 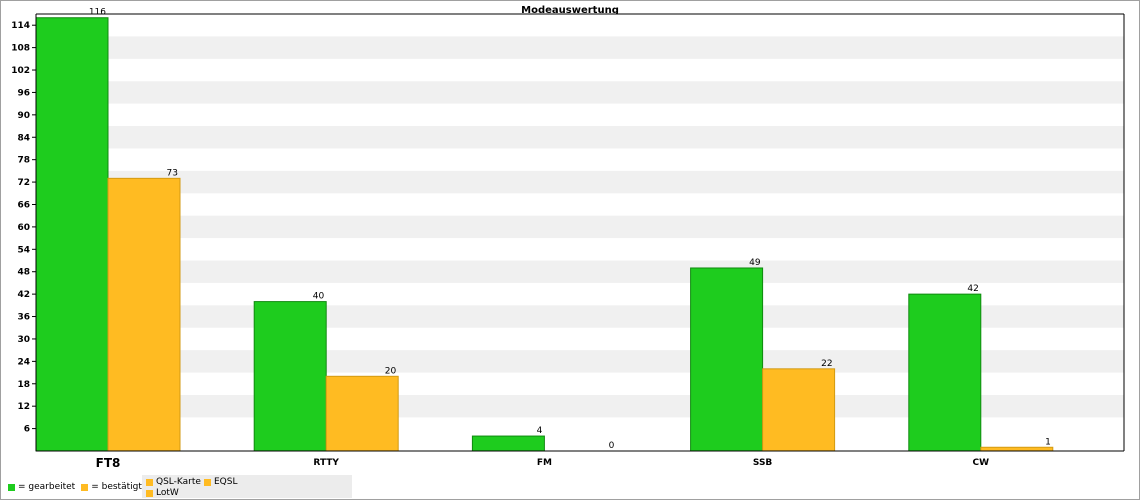 I want to click on legend-label-confirmed: = bestätigt, so click(x=116, y=487).